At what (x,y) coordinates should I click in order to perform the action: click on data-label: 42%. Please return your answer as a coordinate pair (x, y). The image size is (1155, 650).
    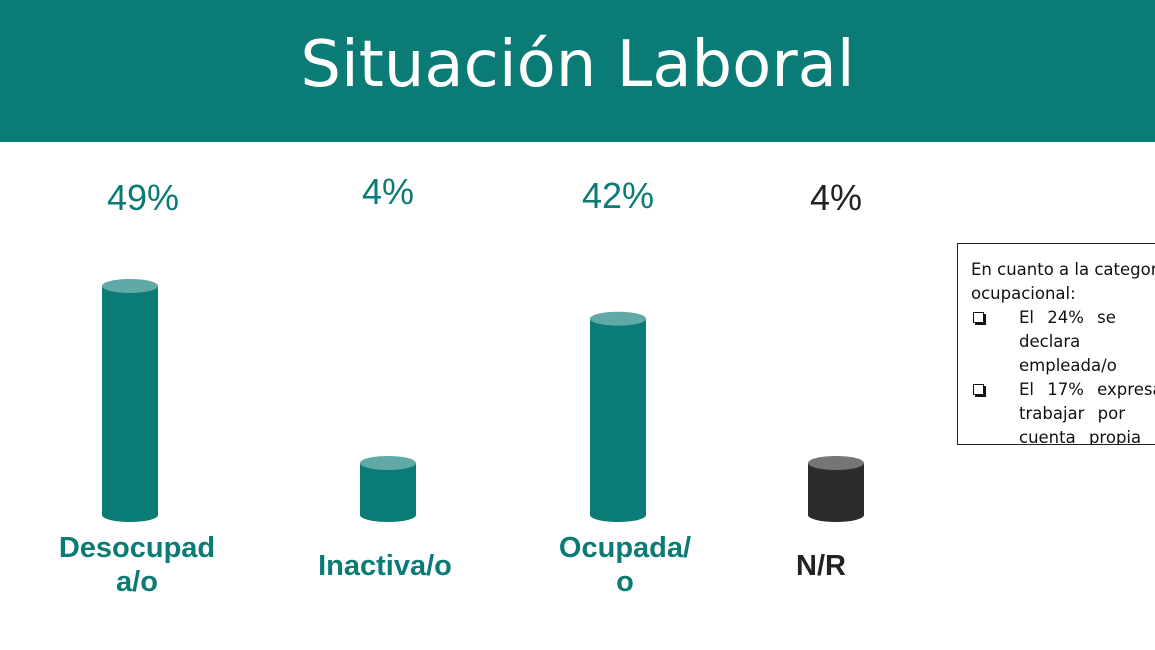
    Looking at the image, I should click on (618, 195).